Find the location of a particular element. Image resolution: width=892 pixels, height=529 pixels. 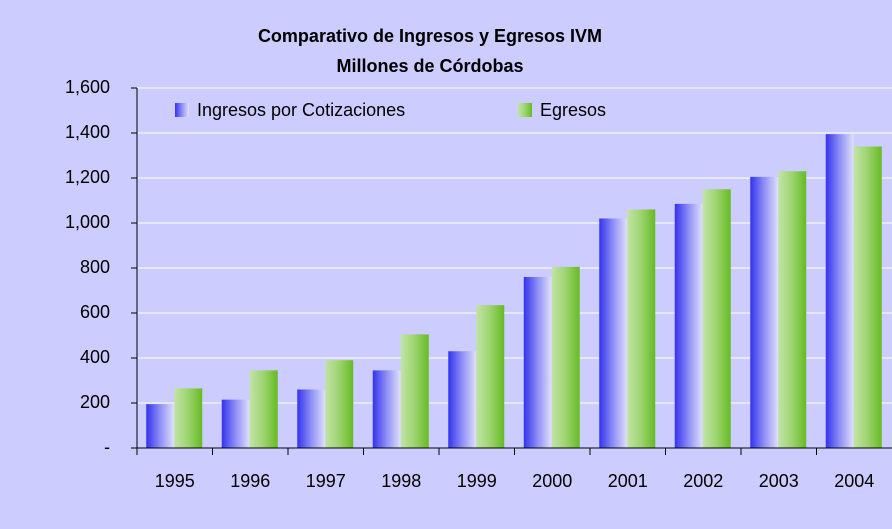

y-tick-label: 400 is located at coordinates (95, 357).